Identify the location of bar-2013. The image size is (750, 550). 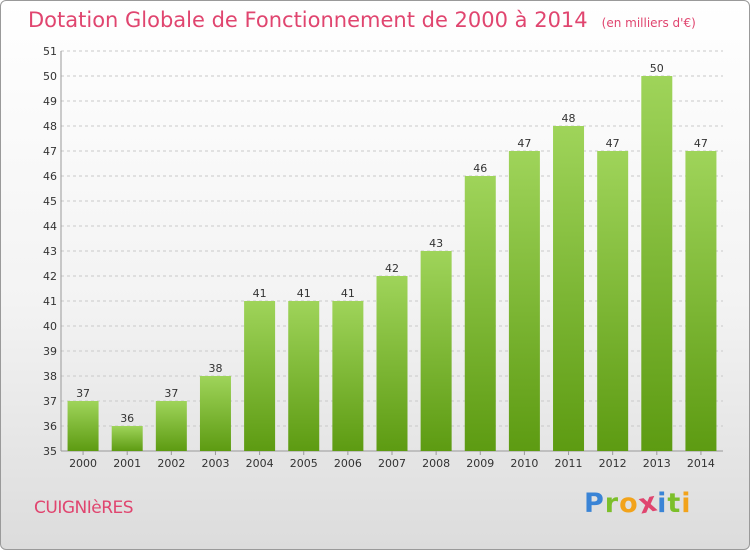
(657, 263).